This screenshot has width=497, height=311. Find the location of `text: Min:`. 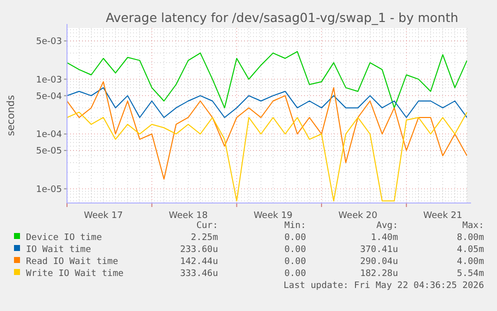

text: Min: is located at coordinates (295, 226).